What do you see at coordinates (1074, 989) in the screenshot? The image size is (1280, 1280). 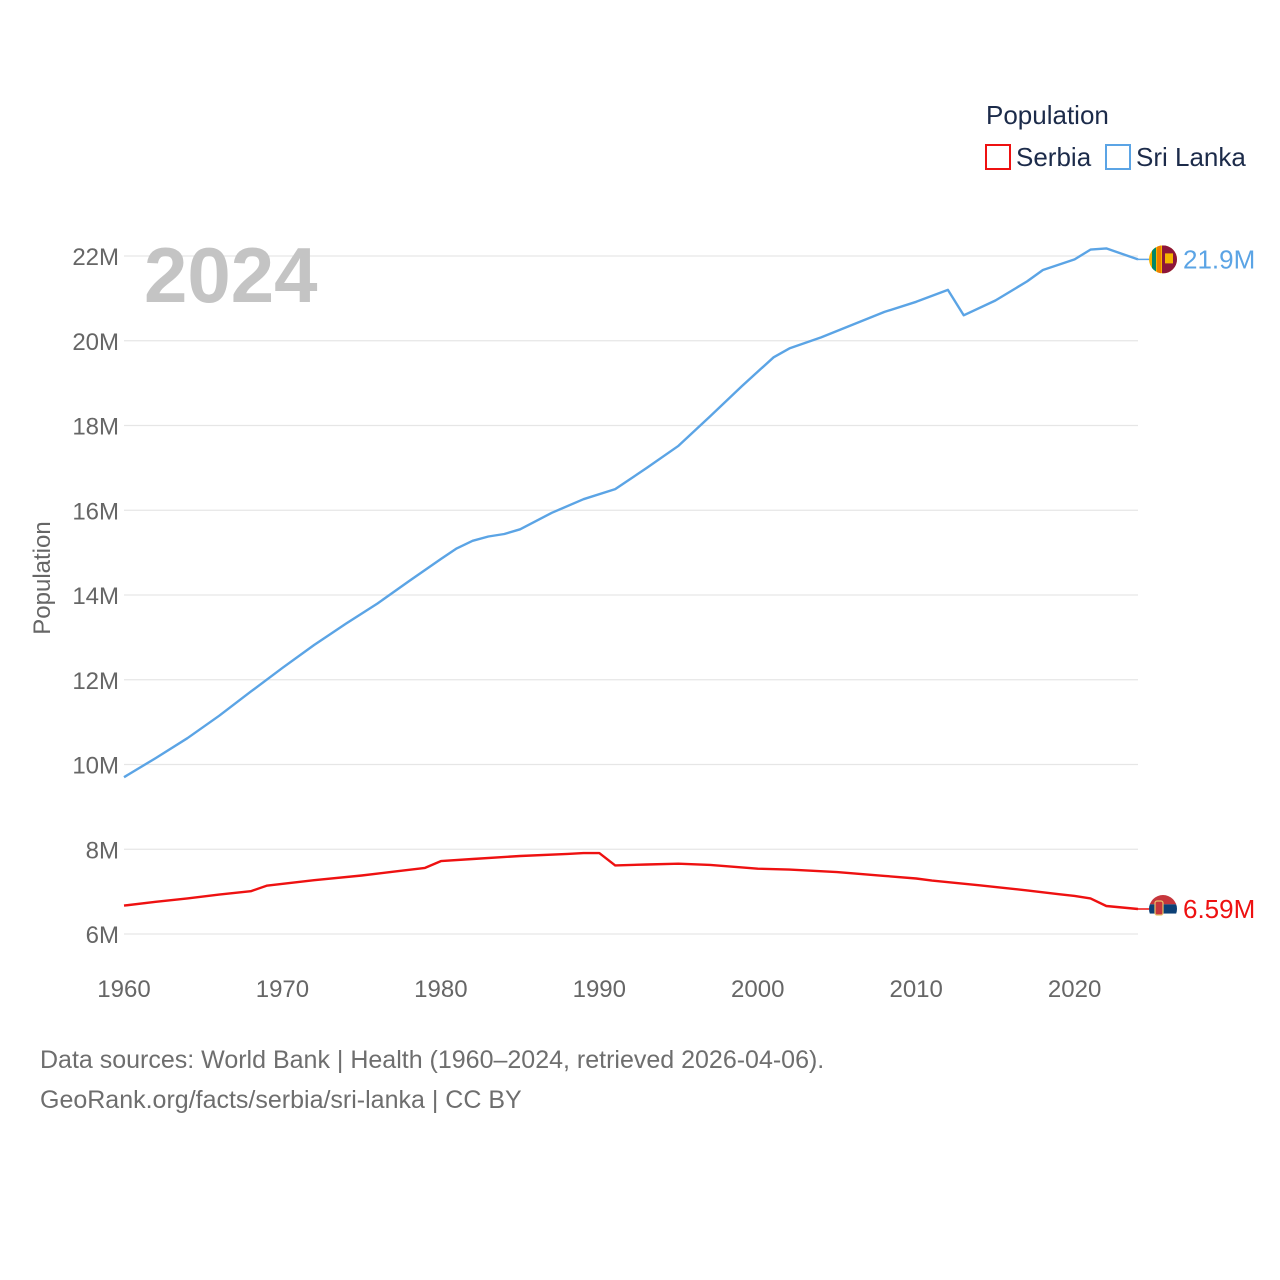 I see `x-tick-label: 2020` at bounding box center [1074, 989].